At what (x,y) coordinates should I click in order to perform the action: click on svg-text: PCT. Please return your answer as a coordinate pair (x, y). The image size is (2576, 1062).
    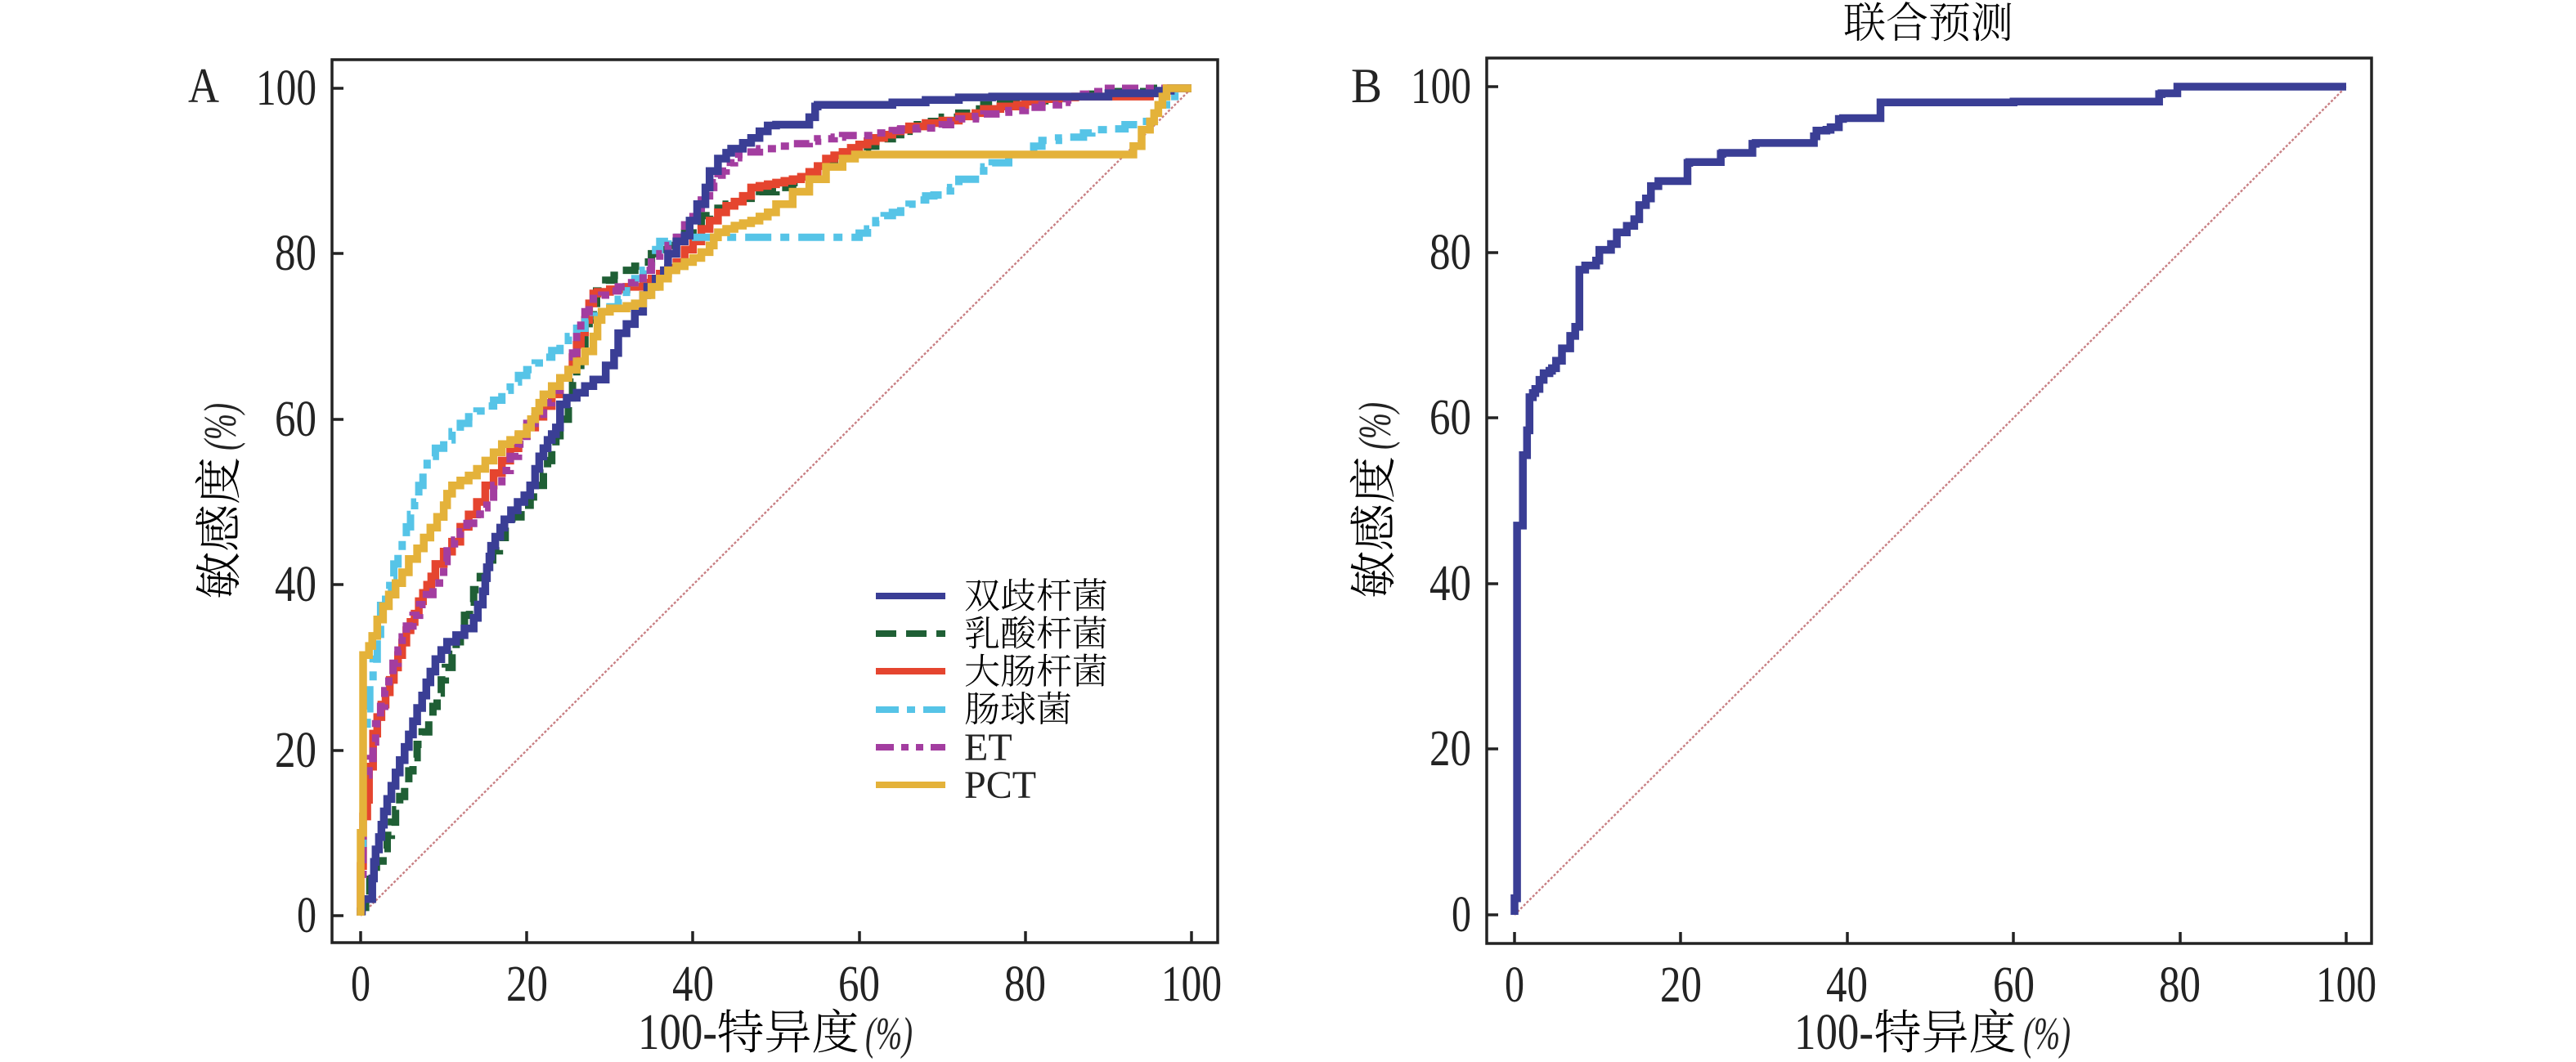
    Looking at the image, I should click on (1000, 785).